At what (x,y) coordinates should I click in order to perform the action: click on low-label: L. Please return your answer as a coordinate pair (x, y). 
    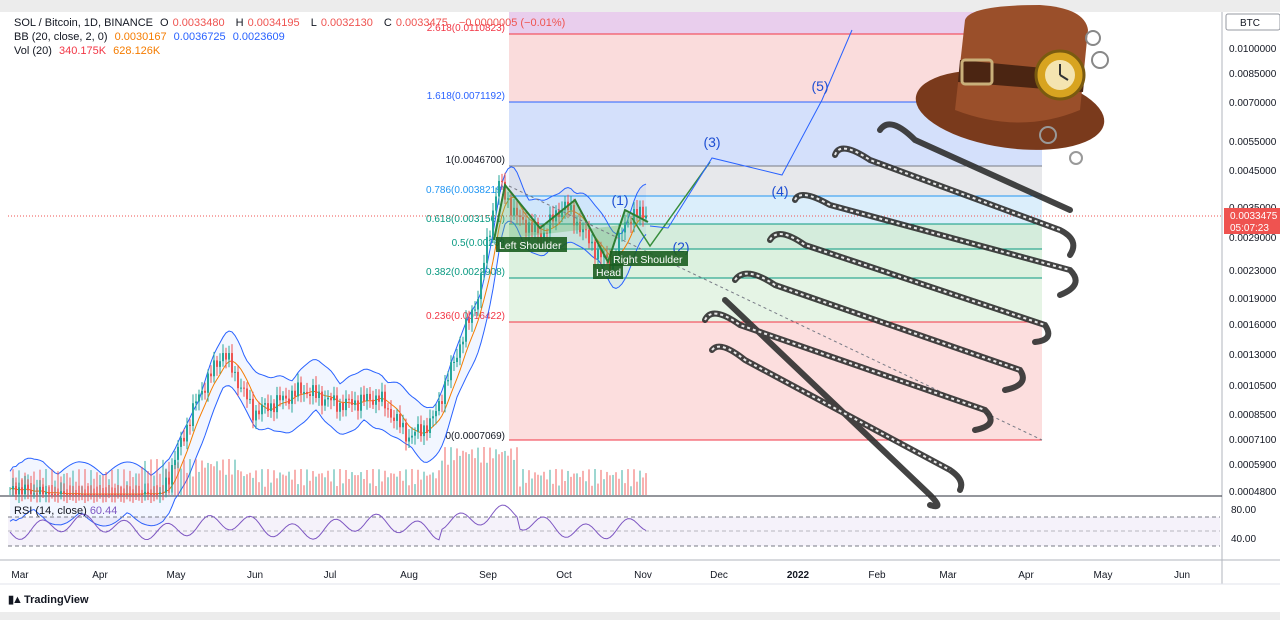
    Looking at the image, I should click on (313, 23).